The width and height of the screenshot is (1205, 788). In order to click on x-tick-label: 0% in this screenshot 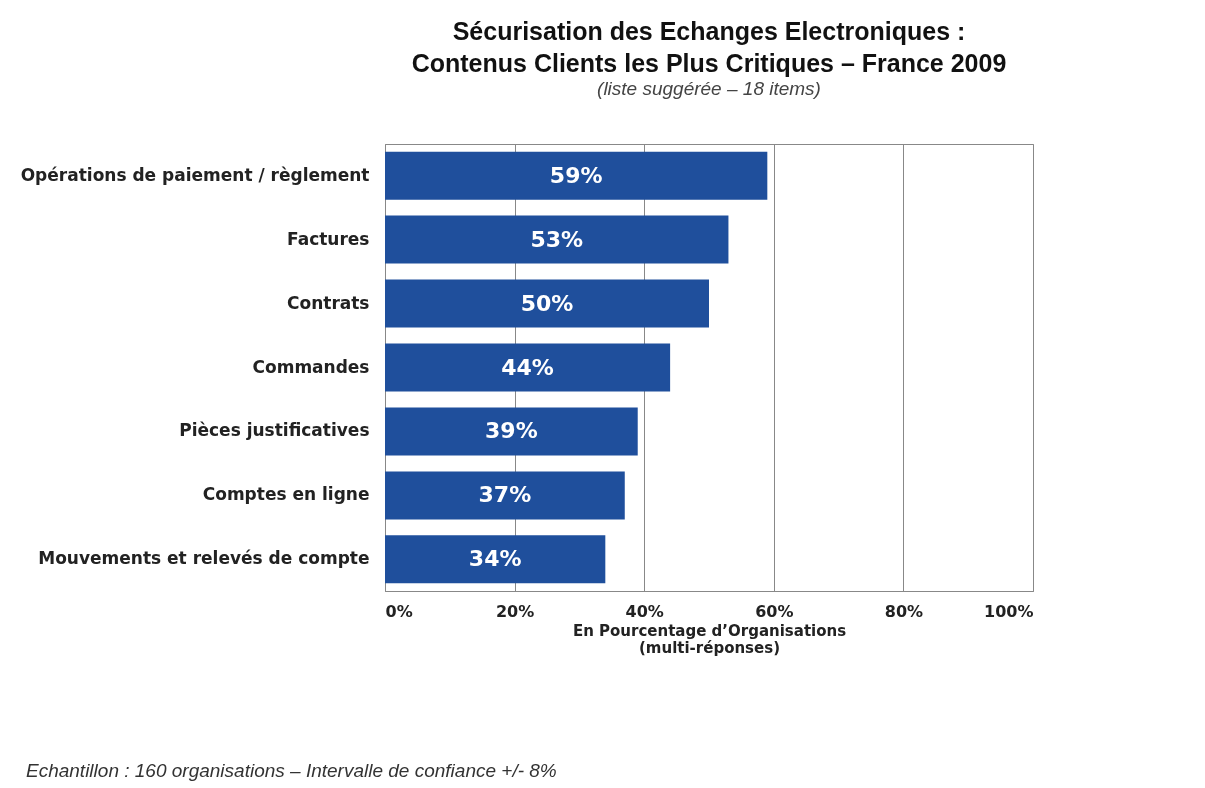, I will do `click(399, 611)`.